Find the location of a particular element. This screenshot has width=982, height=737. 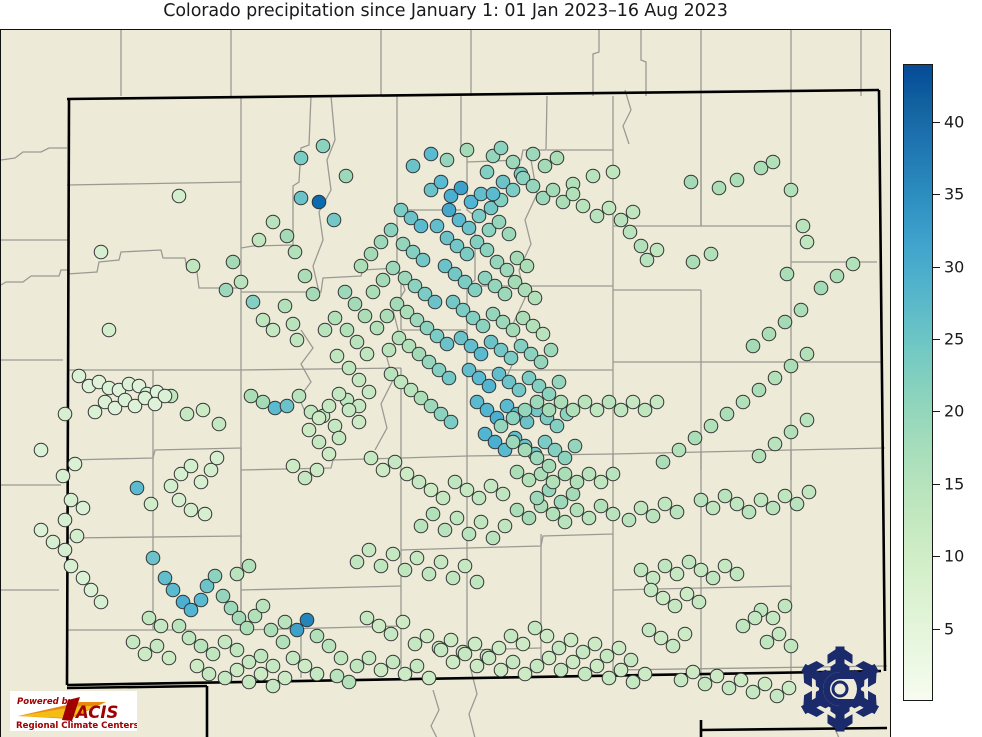

colorbar: 5 10 15 20 25 30 35 40 is located at coordinates (933, 382).